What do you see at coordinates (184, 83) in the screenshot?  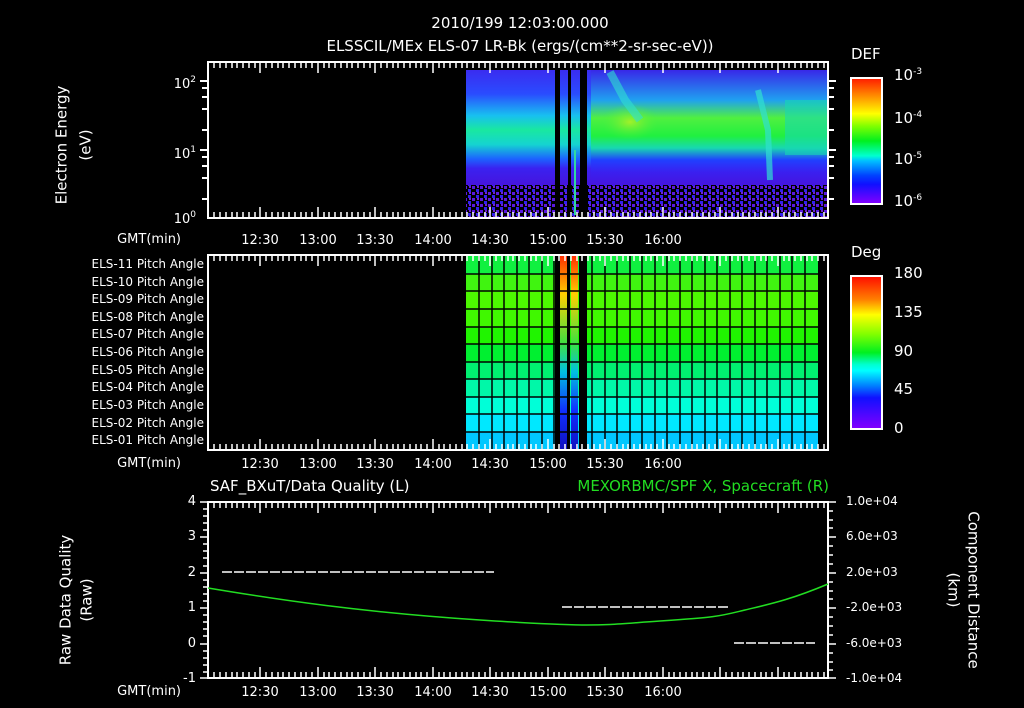 I see `energy-ytick-100: 102` at bounding box center [184, 83].